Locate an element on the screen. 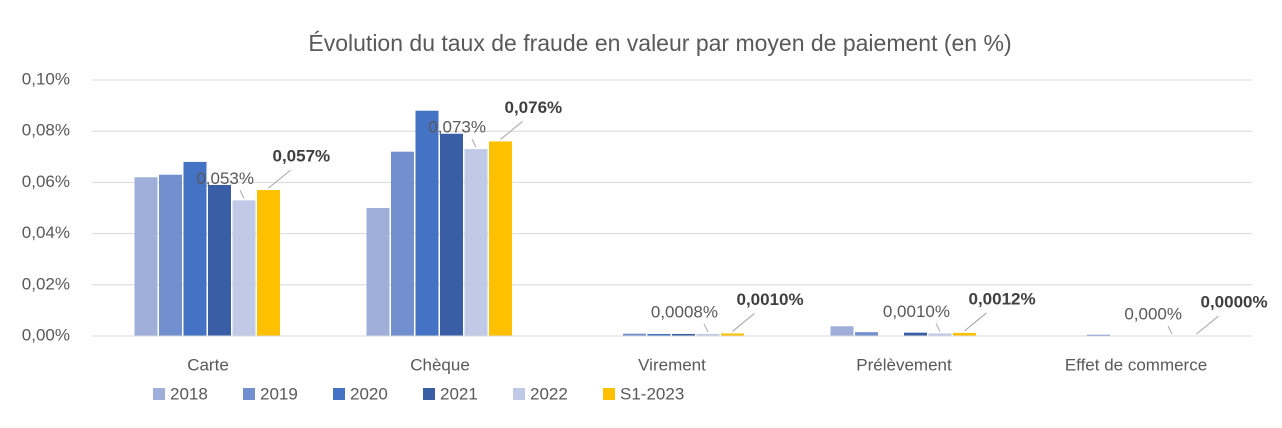 The image size is (1282, 428). data-label: 0,0008% is located at coordinates (684, 311).